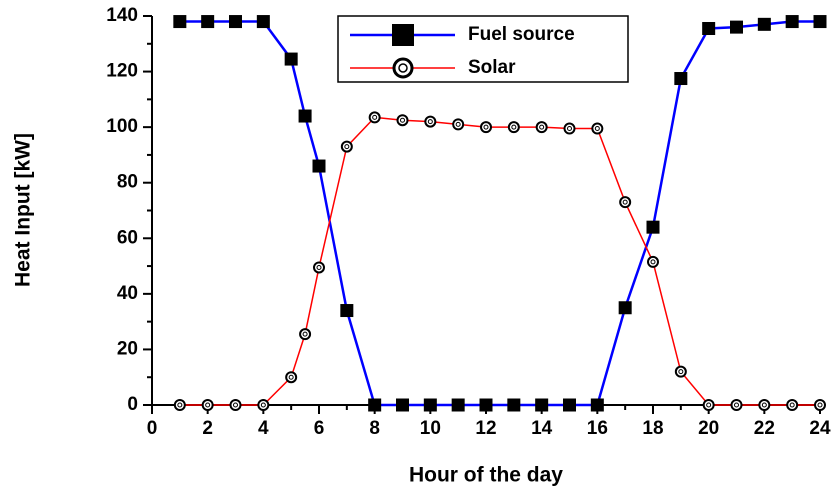  What do you see at coordinates (127, 182) in the screenshot?
I see `y-tick-label: 80` at bounding box center [127, 182].